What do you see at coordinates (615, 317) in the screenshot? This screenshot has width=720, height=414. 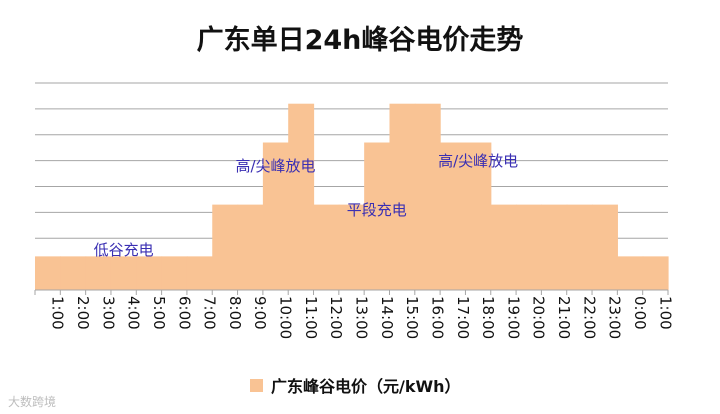 I see `x-tick-label: 23:00` at bounding box center [615, 317].